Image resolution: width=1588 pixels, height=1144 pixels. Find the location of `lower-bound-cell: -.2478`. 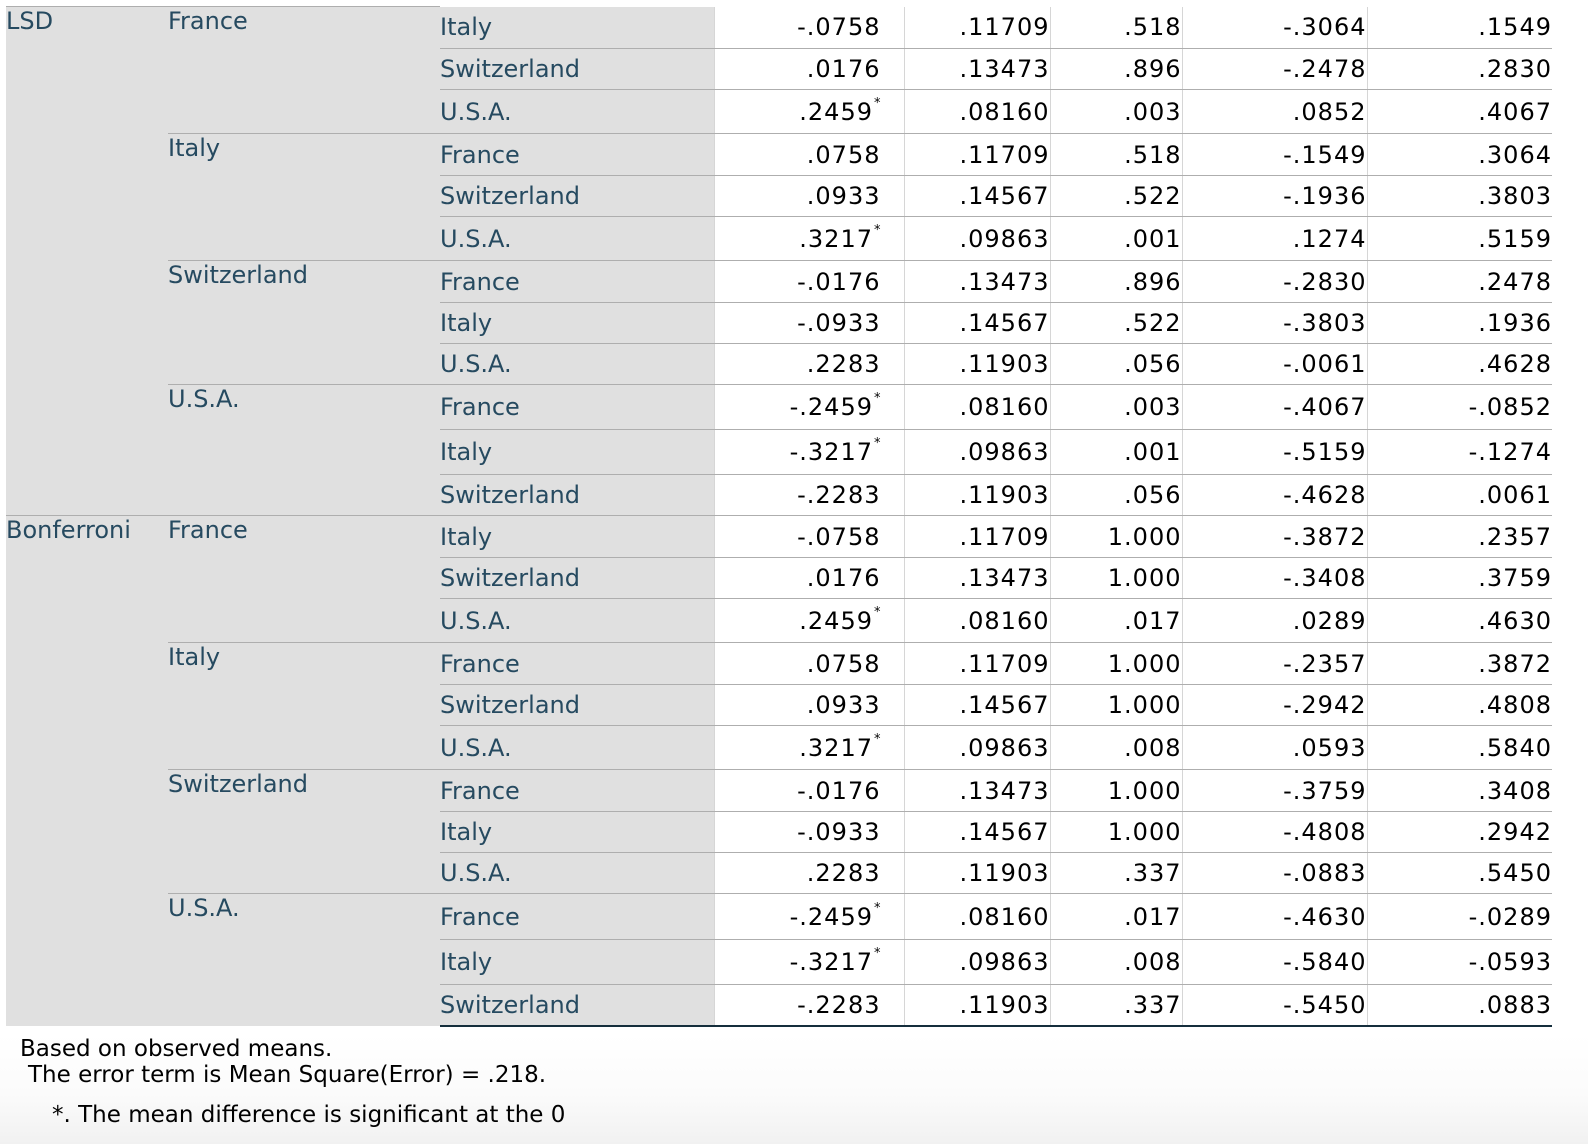

lower-bound-cell: -.2478 is located at coordinates (1274, 69).